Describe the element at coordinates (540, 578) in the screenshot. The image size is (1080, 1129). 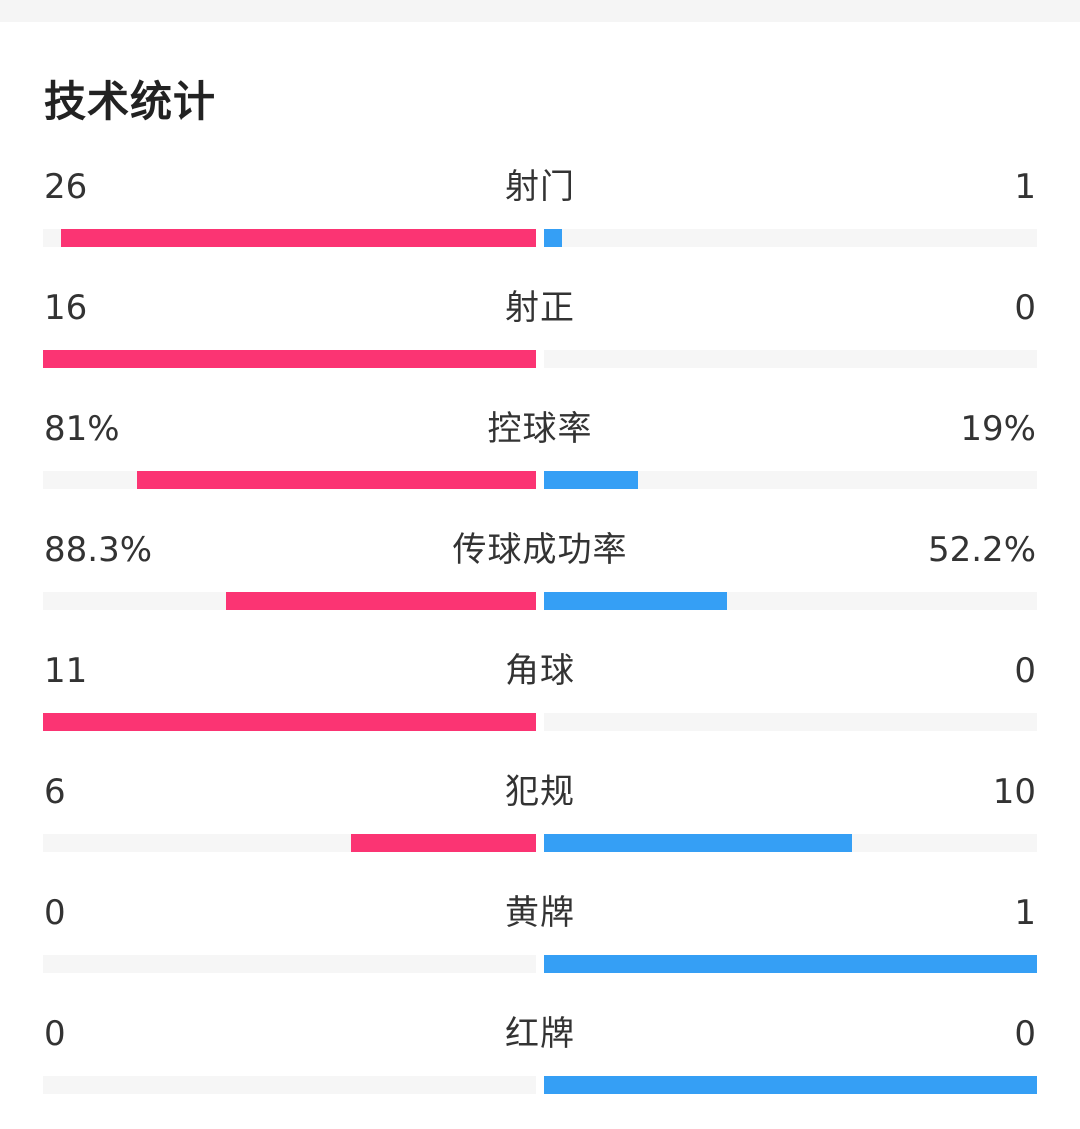
I see `stat-row: 88.3% 传球成功率 52.2%` at that location.